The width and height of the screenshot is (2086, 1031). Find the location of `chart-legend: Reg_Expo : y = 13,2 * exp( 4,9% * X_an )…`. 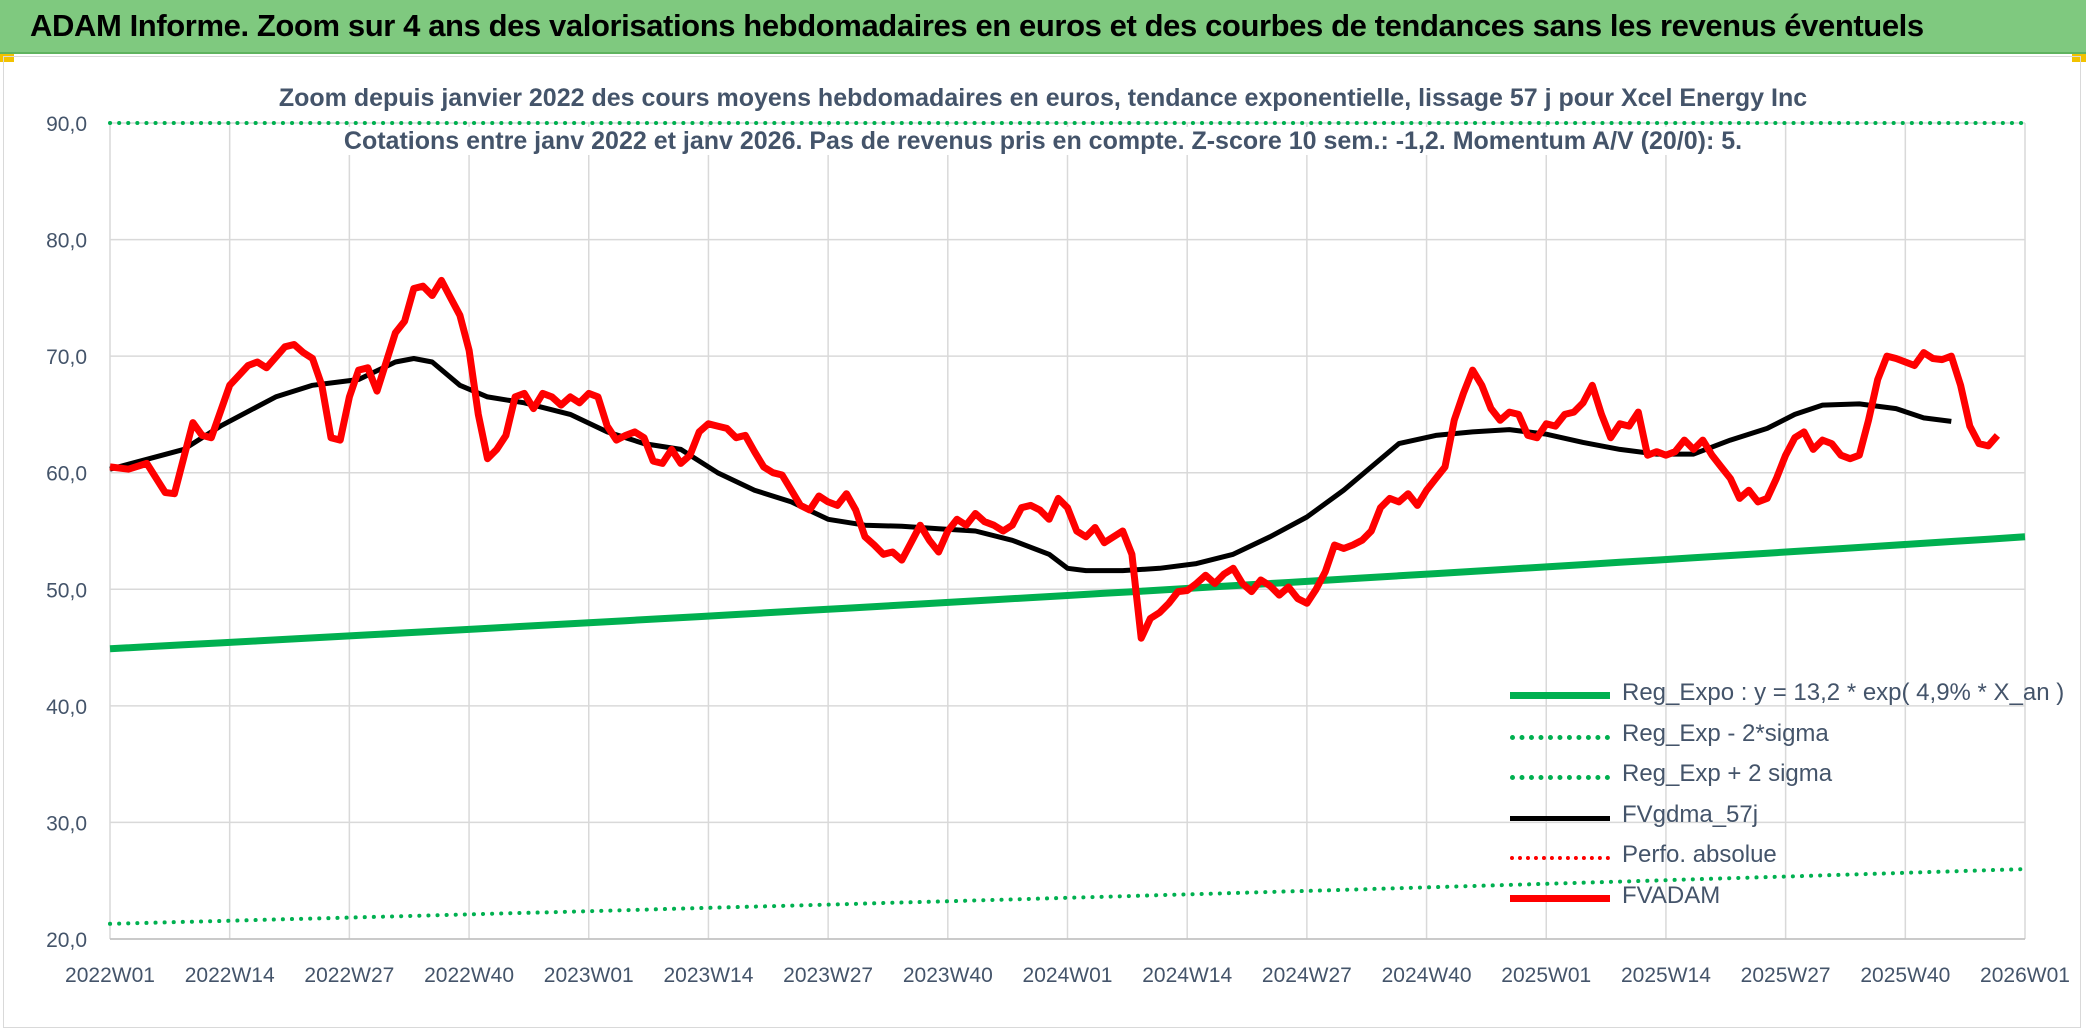

chart-legend: Reg_Expo : y = 13,2 * exp( 4,9% * X_an )… is located at coordinates (1787, 799).